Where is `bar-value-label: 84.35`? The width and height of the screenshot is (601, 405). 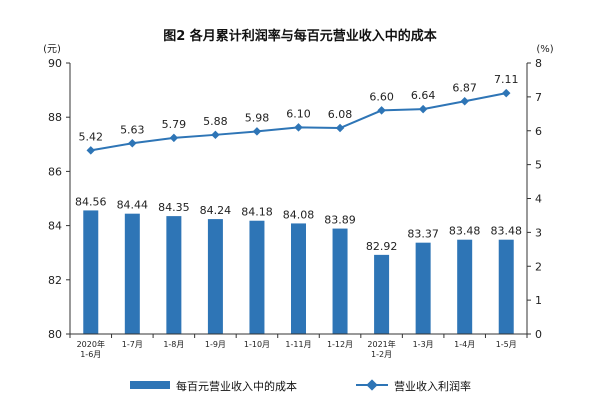 bar-value-label: 84.35 is located at coordinates (174, 207).